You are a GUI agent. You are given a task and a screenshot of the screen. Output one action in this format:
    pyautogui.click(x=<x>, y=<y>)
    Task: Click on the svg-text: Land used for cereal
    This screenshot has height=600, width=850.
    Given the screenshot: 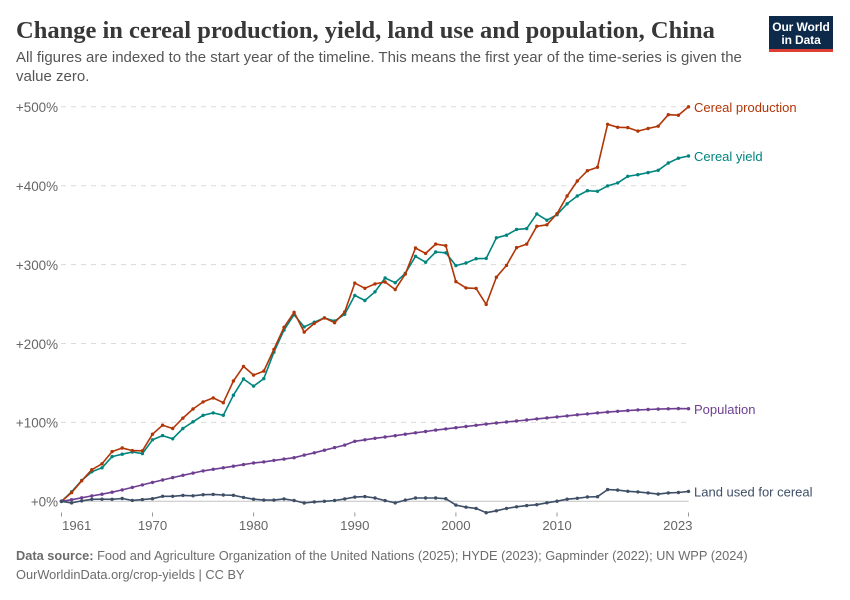 What is the action you would take?
    pyautogui.click(x=753, y=492)
    